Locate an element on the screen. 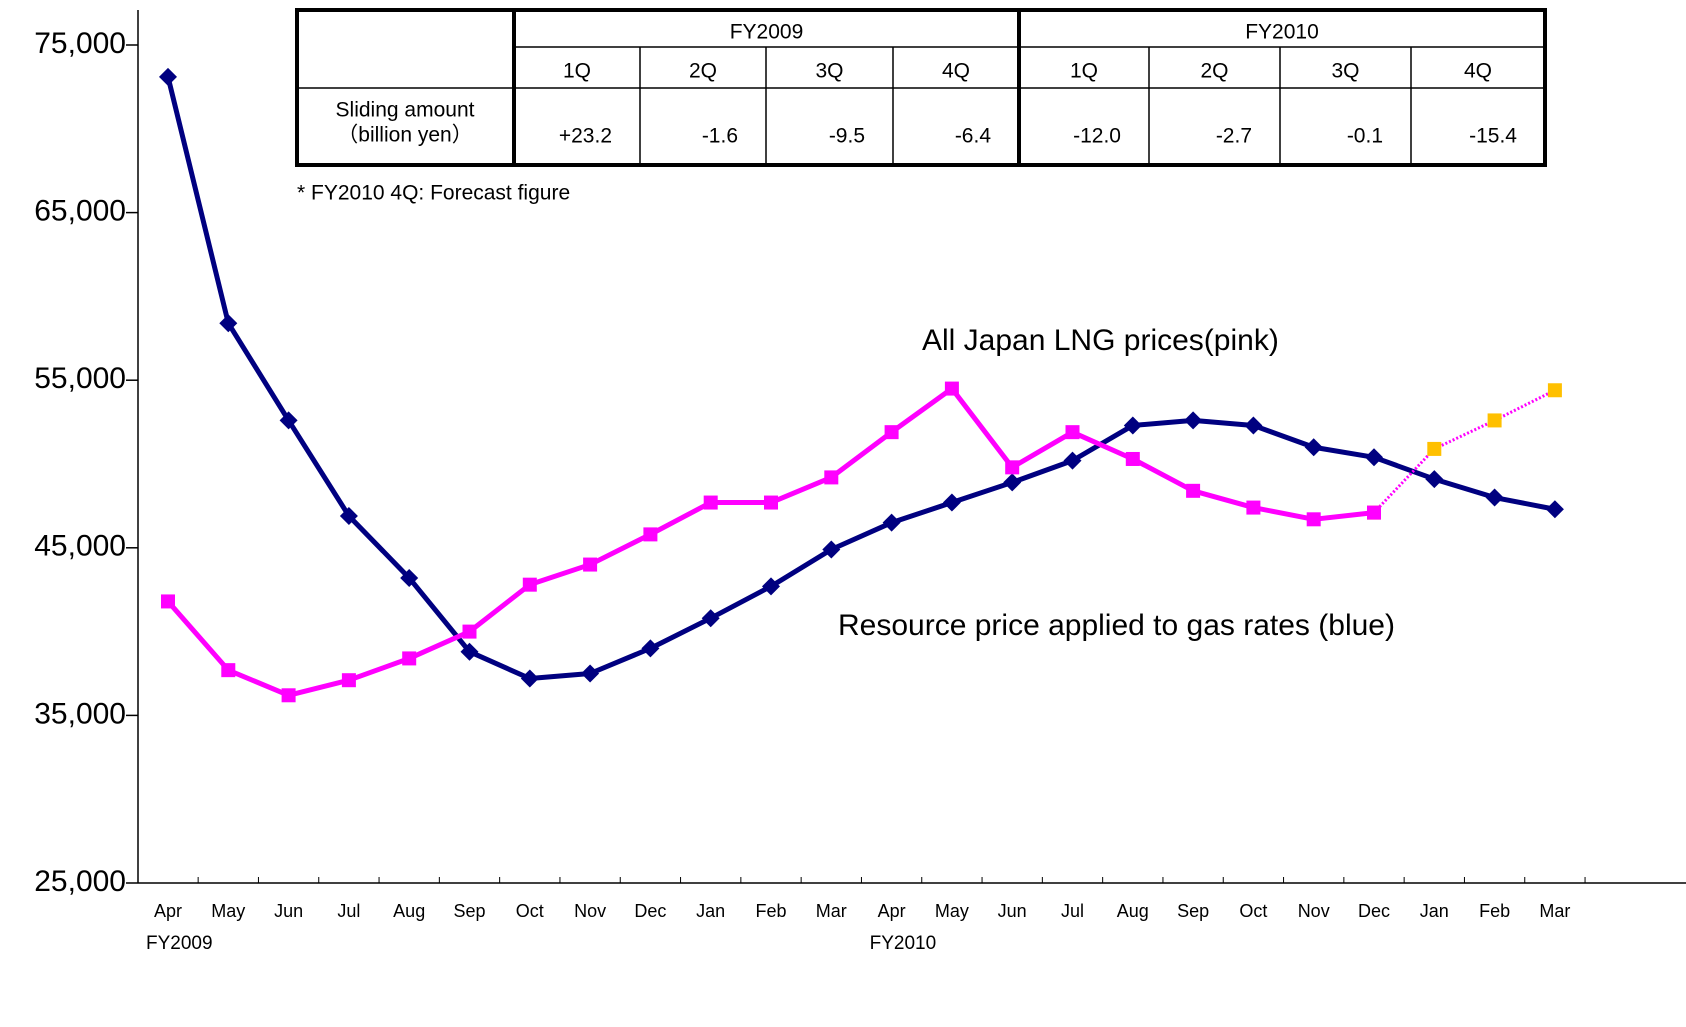  y-tick-label: 65,000 is located at coordinates (80, 211).